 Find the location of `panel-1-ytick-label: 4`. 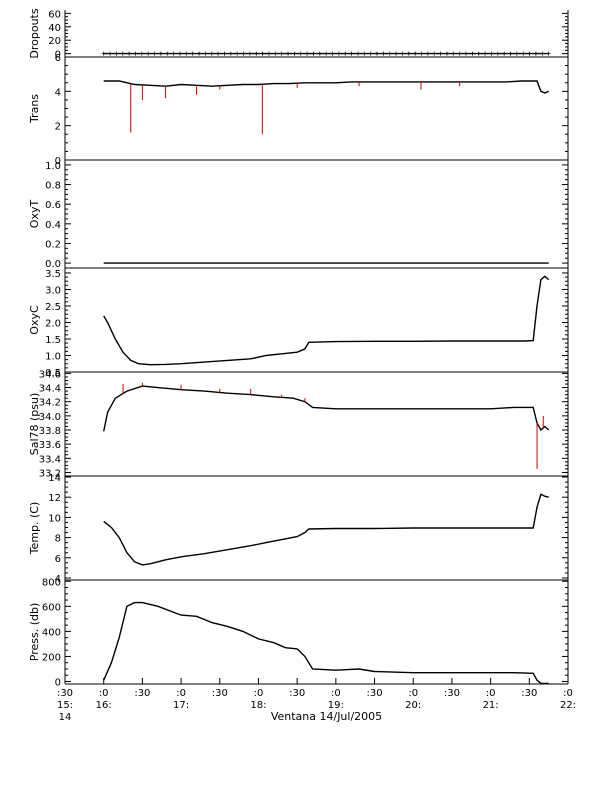

panel-1-ytick-label: 4 is located at coordinates (58, 92).